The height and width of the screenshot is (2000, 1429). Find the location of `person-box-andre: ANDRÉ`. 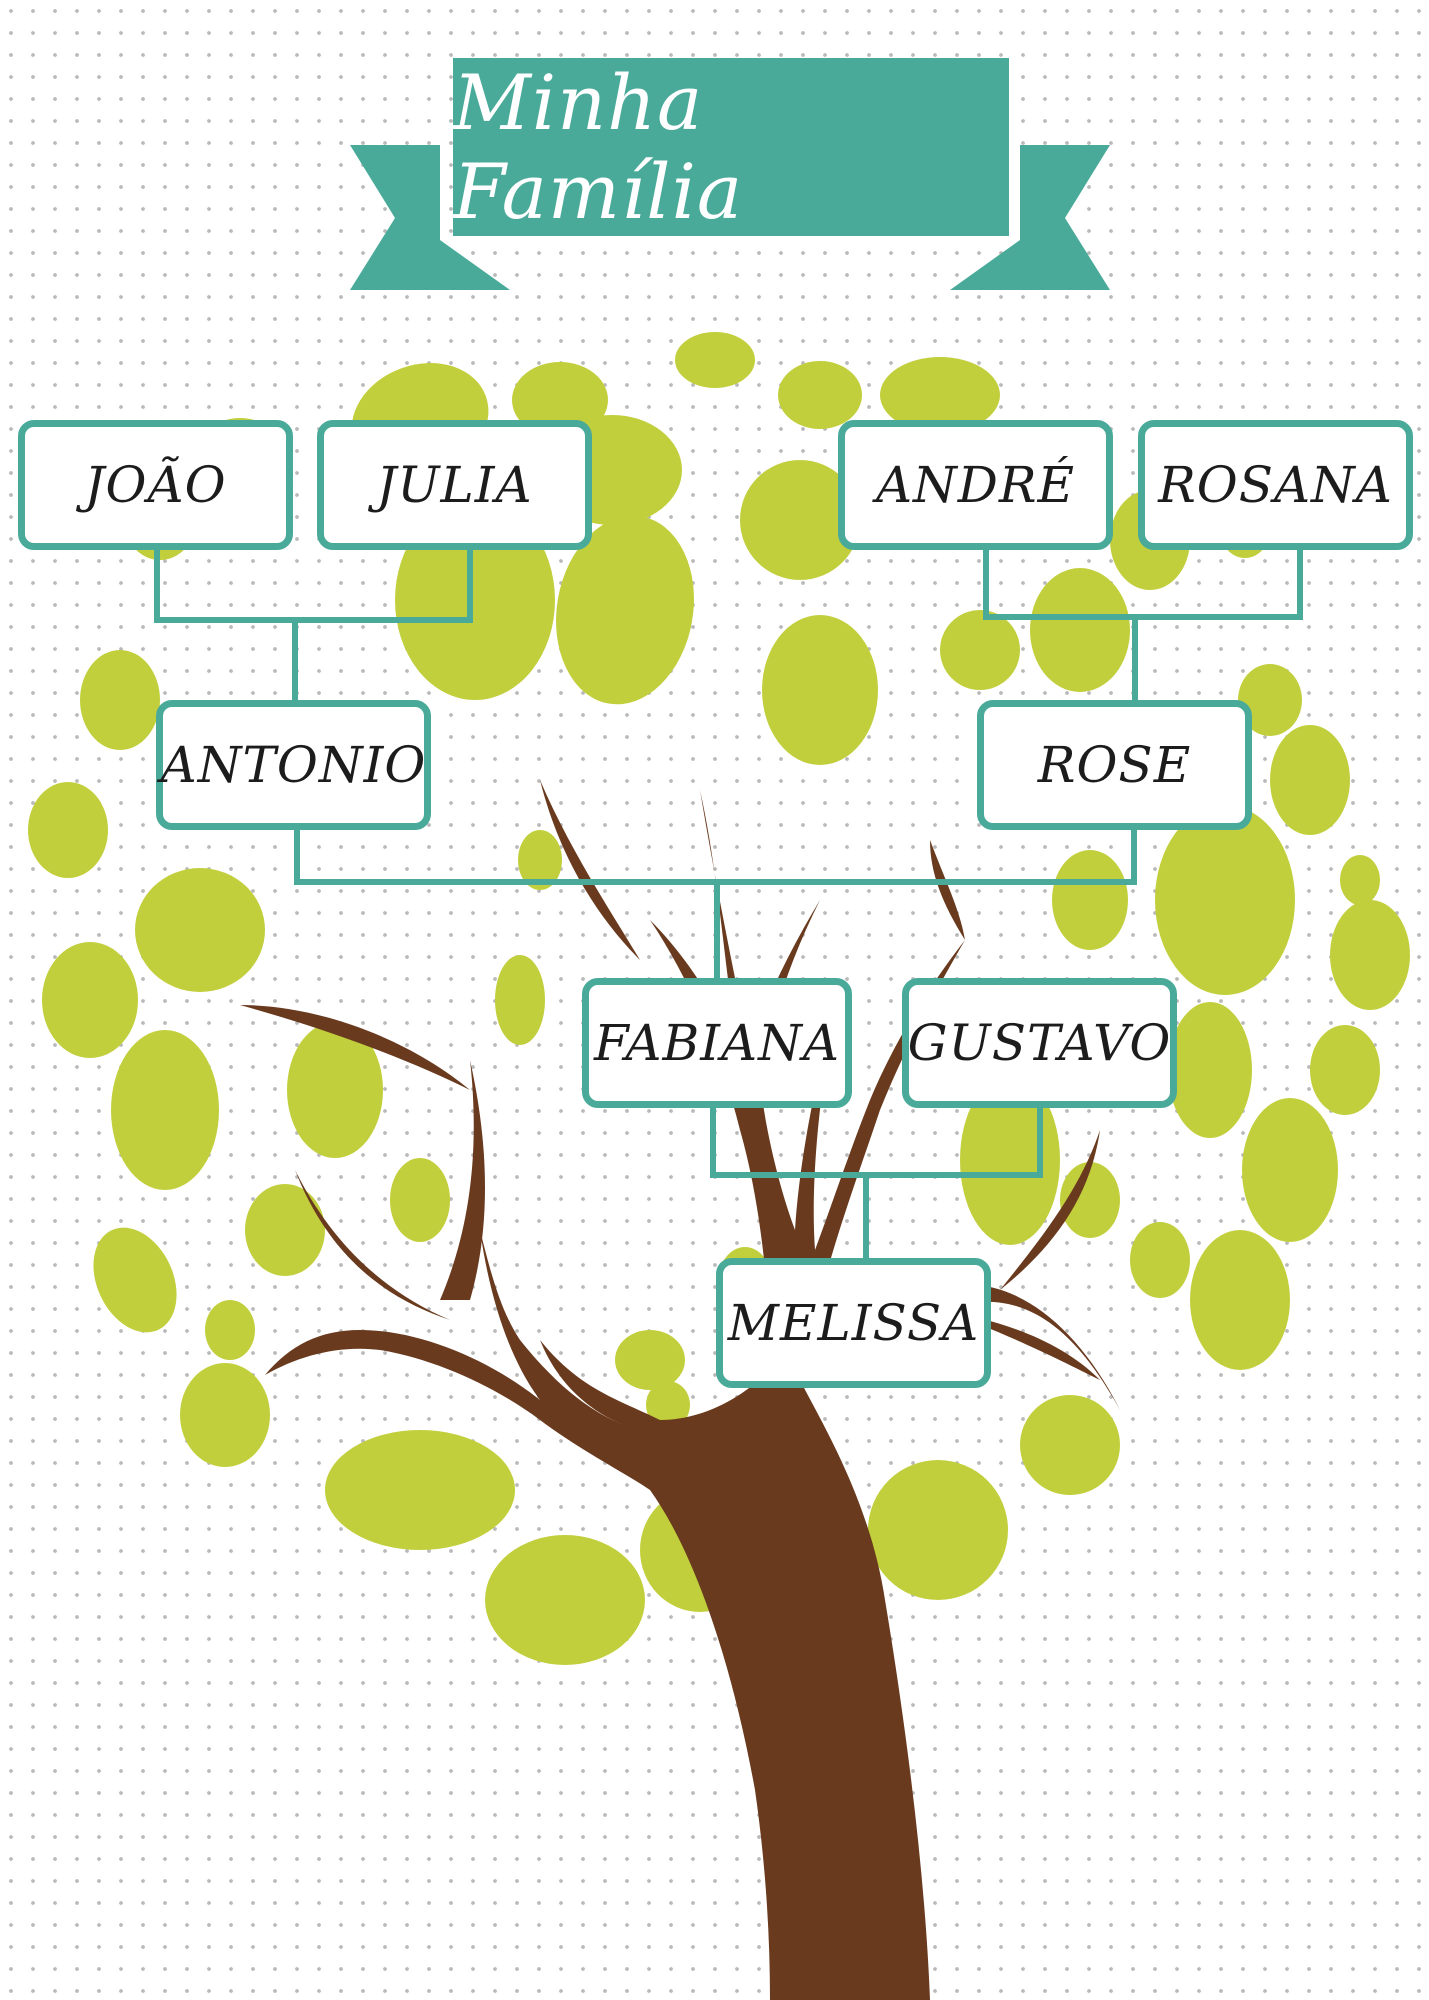

person-box-andre: ANDRÉ is located at coordinates (975, 485).